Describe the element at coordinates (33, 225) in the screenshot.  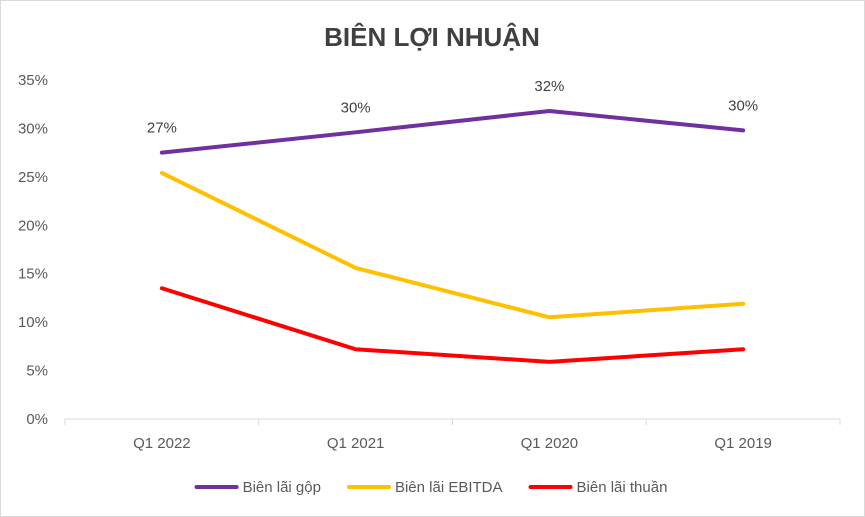
I see `y-tick-label: 20%` at that location.